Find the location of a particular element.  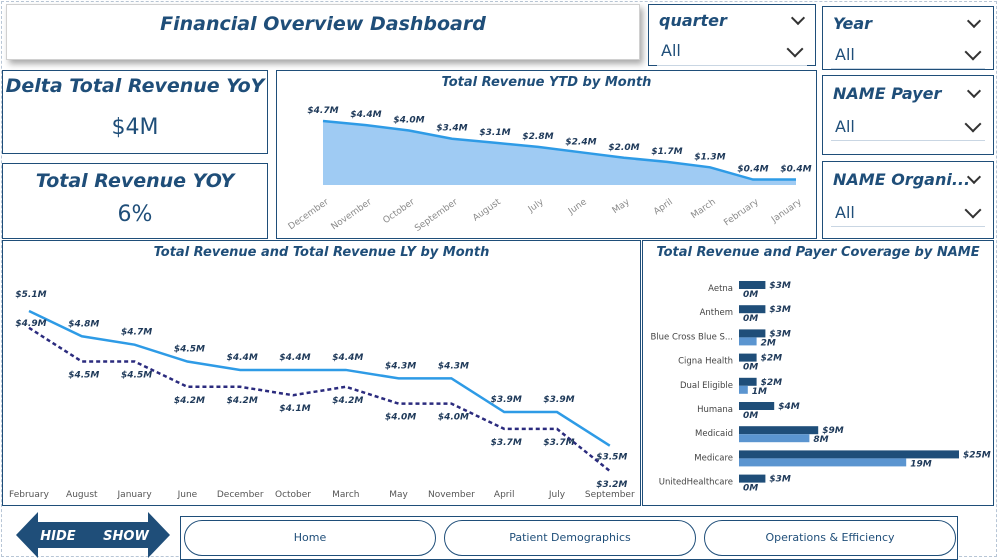

total-revenue-bar-label: $3M is located at coordinates (780, 286).